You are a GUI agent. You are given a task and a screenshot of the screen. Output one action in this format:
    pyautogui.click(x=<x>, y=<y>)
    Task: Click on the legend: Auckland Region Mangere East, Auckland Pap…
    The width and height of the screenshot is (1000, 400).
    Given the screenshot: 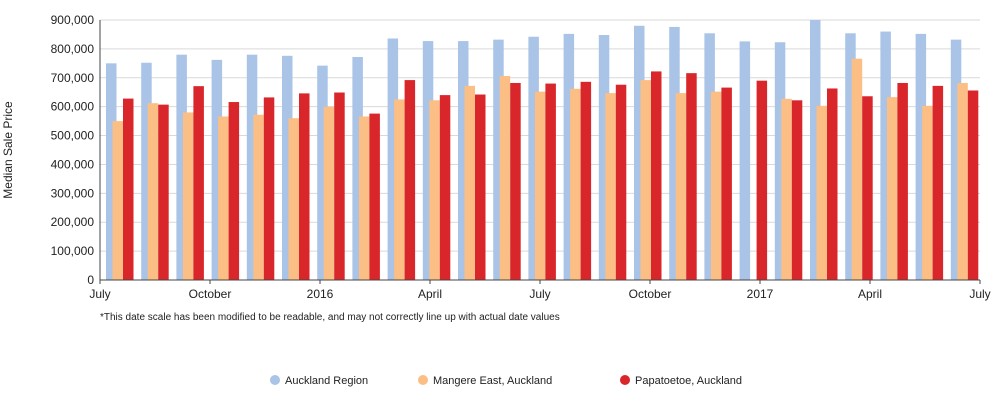 What is the action you would take?
    pyautogui.click(x=506, y=381)
    